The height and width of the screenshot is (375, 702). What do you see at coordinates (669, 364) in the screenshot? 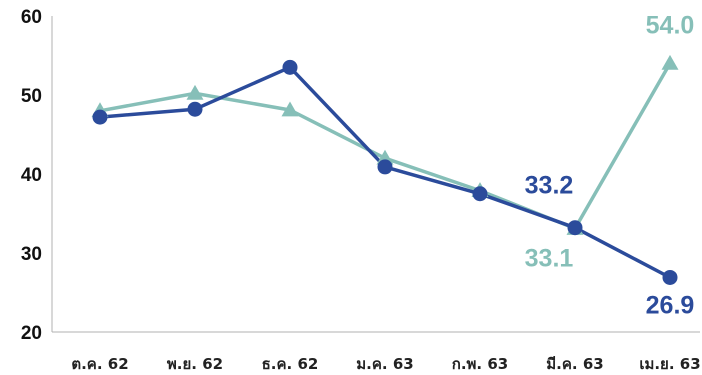
I see `x-tick-label: เม.ย. 63` at bounding box center [669, 364].